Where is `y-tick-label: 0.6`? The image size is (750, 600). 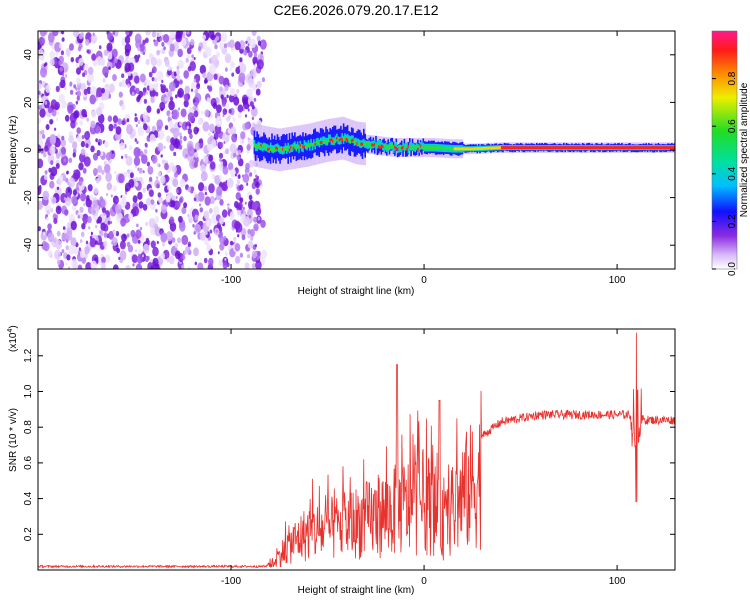 y-tick-label: 0.6 is located at coordinates (28, 463).